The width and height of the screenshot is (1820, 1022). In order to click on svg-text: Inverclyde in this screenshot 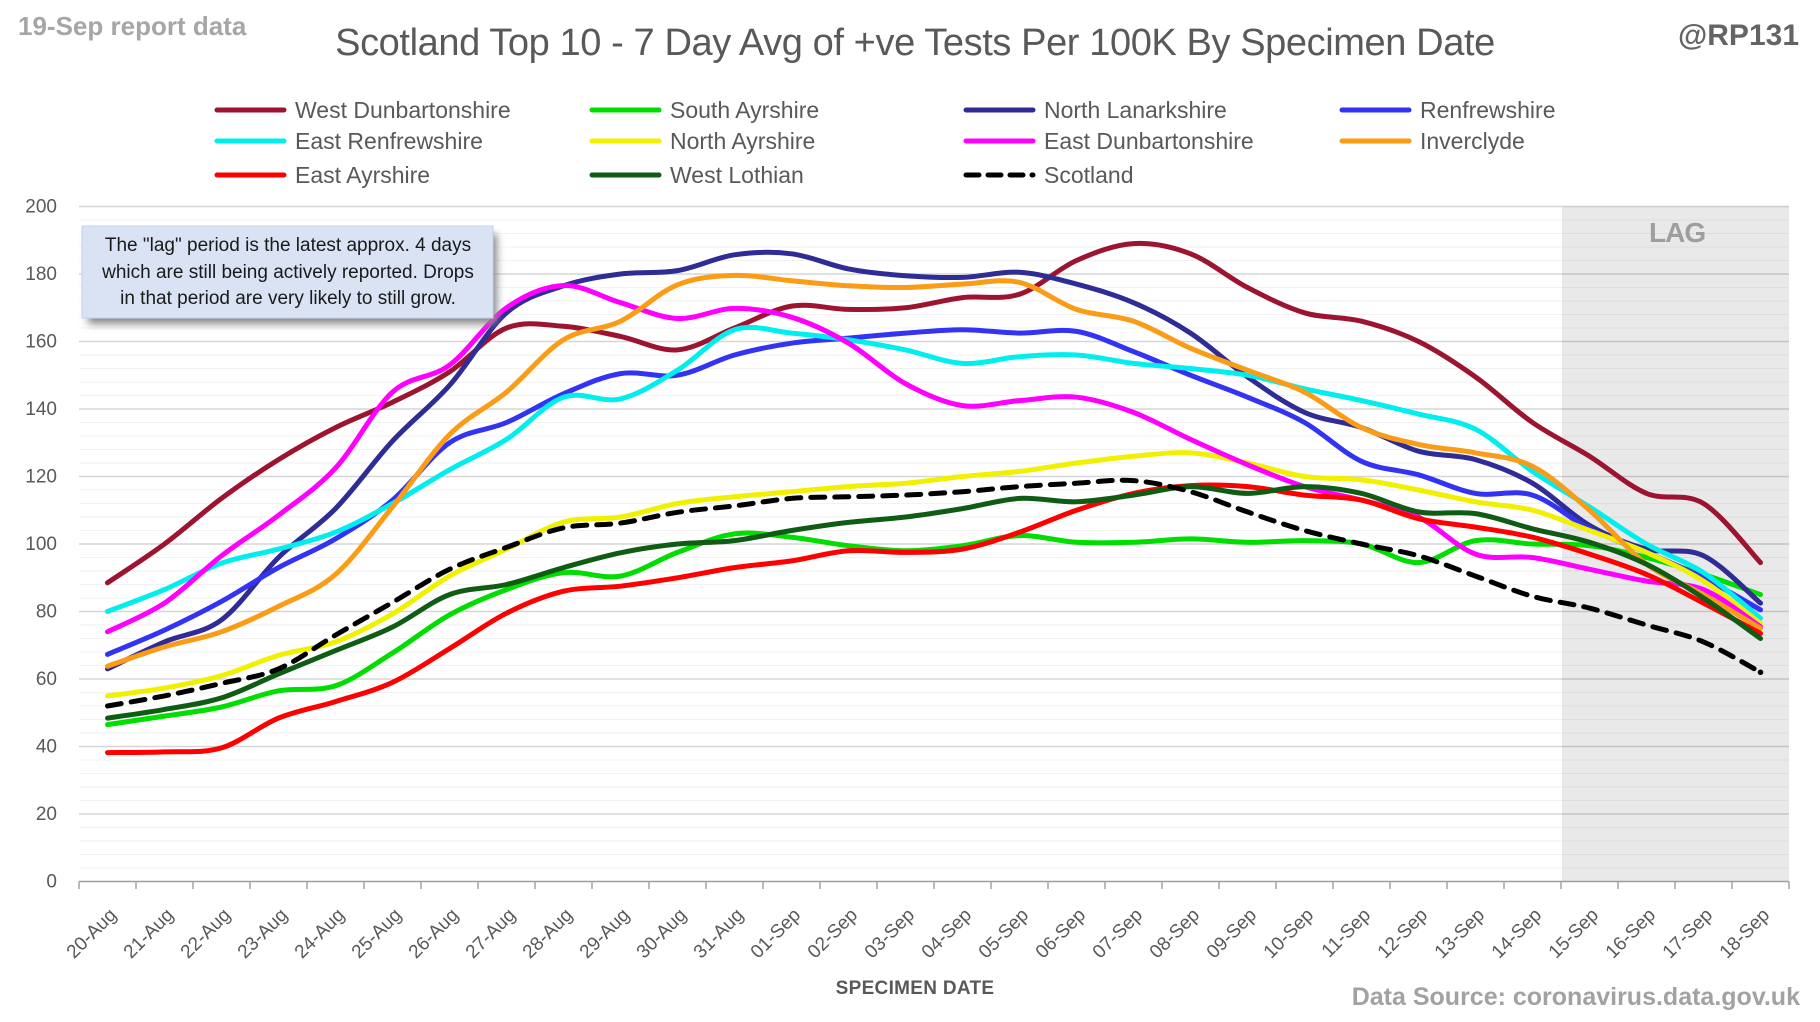, I will do `click(1472, 141)`.